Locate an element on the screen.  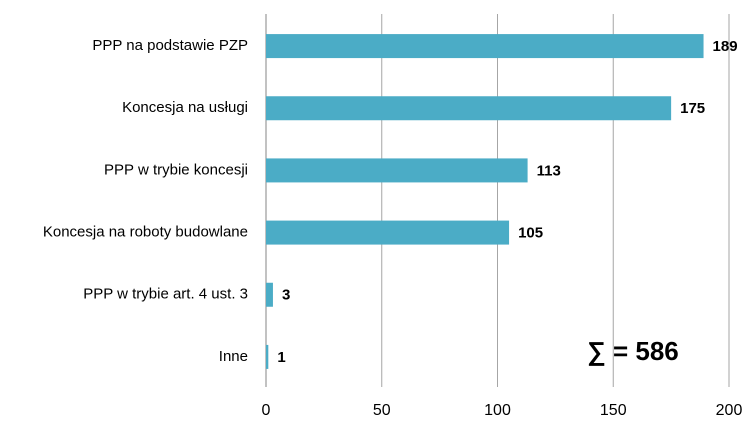
x-tick-label: 0 is located at coordinates (266, 410).